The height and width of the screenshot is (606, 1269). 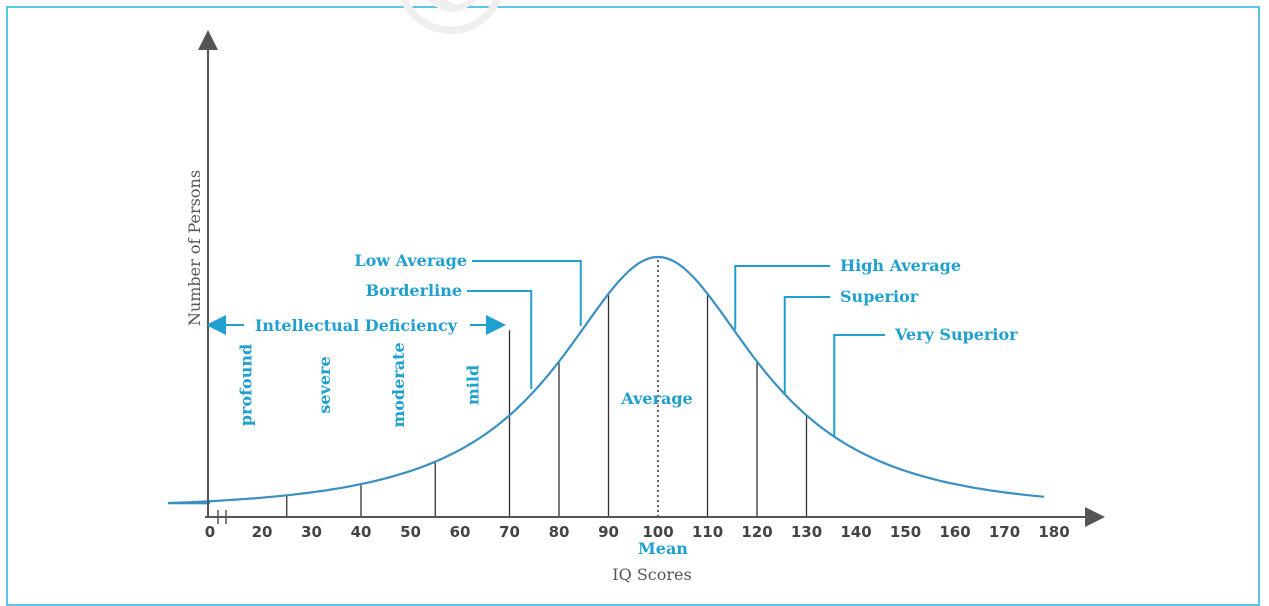 I want to click on axis-break, so click(x=222, y=517).